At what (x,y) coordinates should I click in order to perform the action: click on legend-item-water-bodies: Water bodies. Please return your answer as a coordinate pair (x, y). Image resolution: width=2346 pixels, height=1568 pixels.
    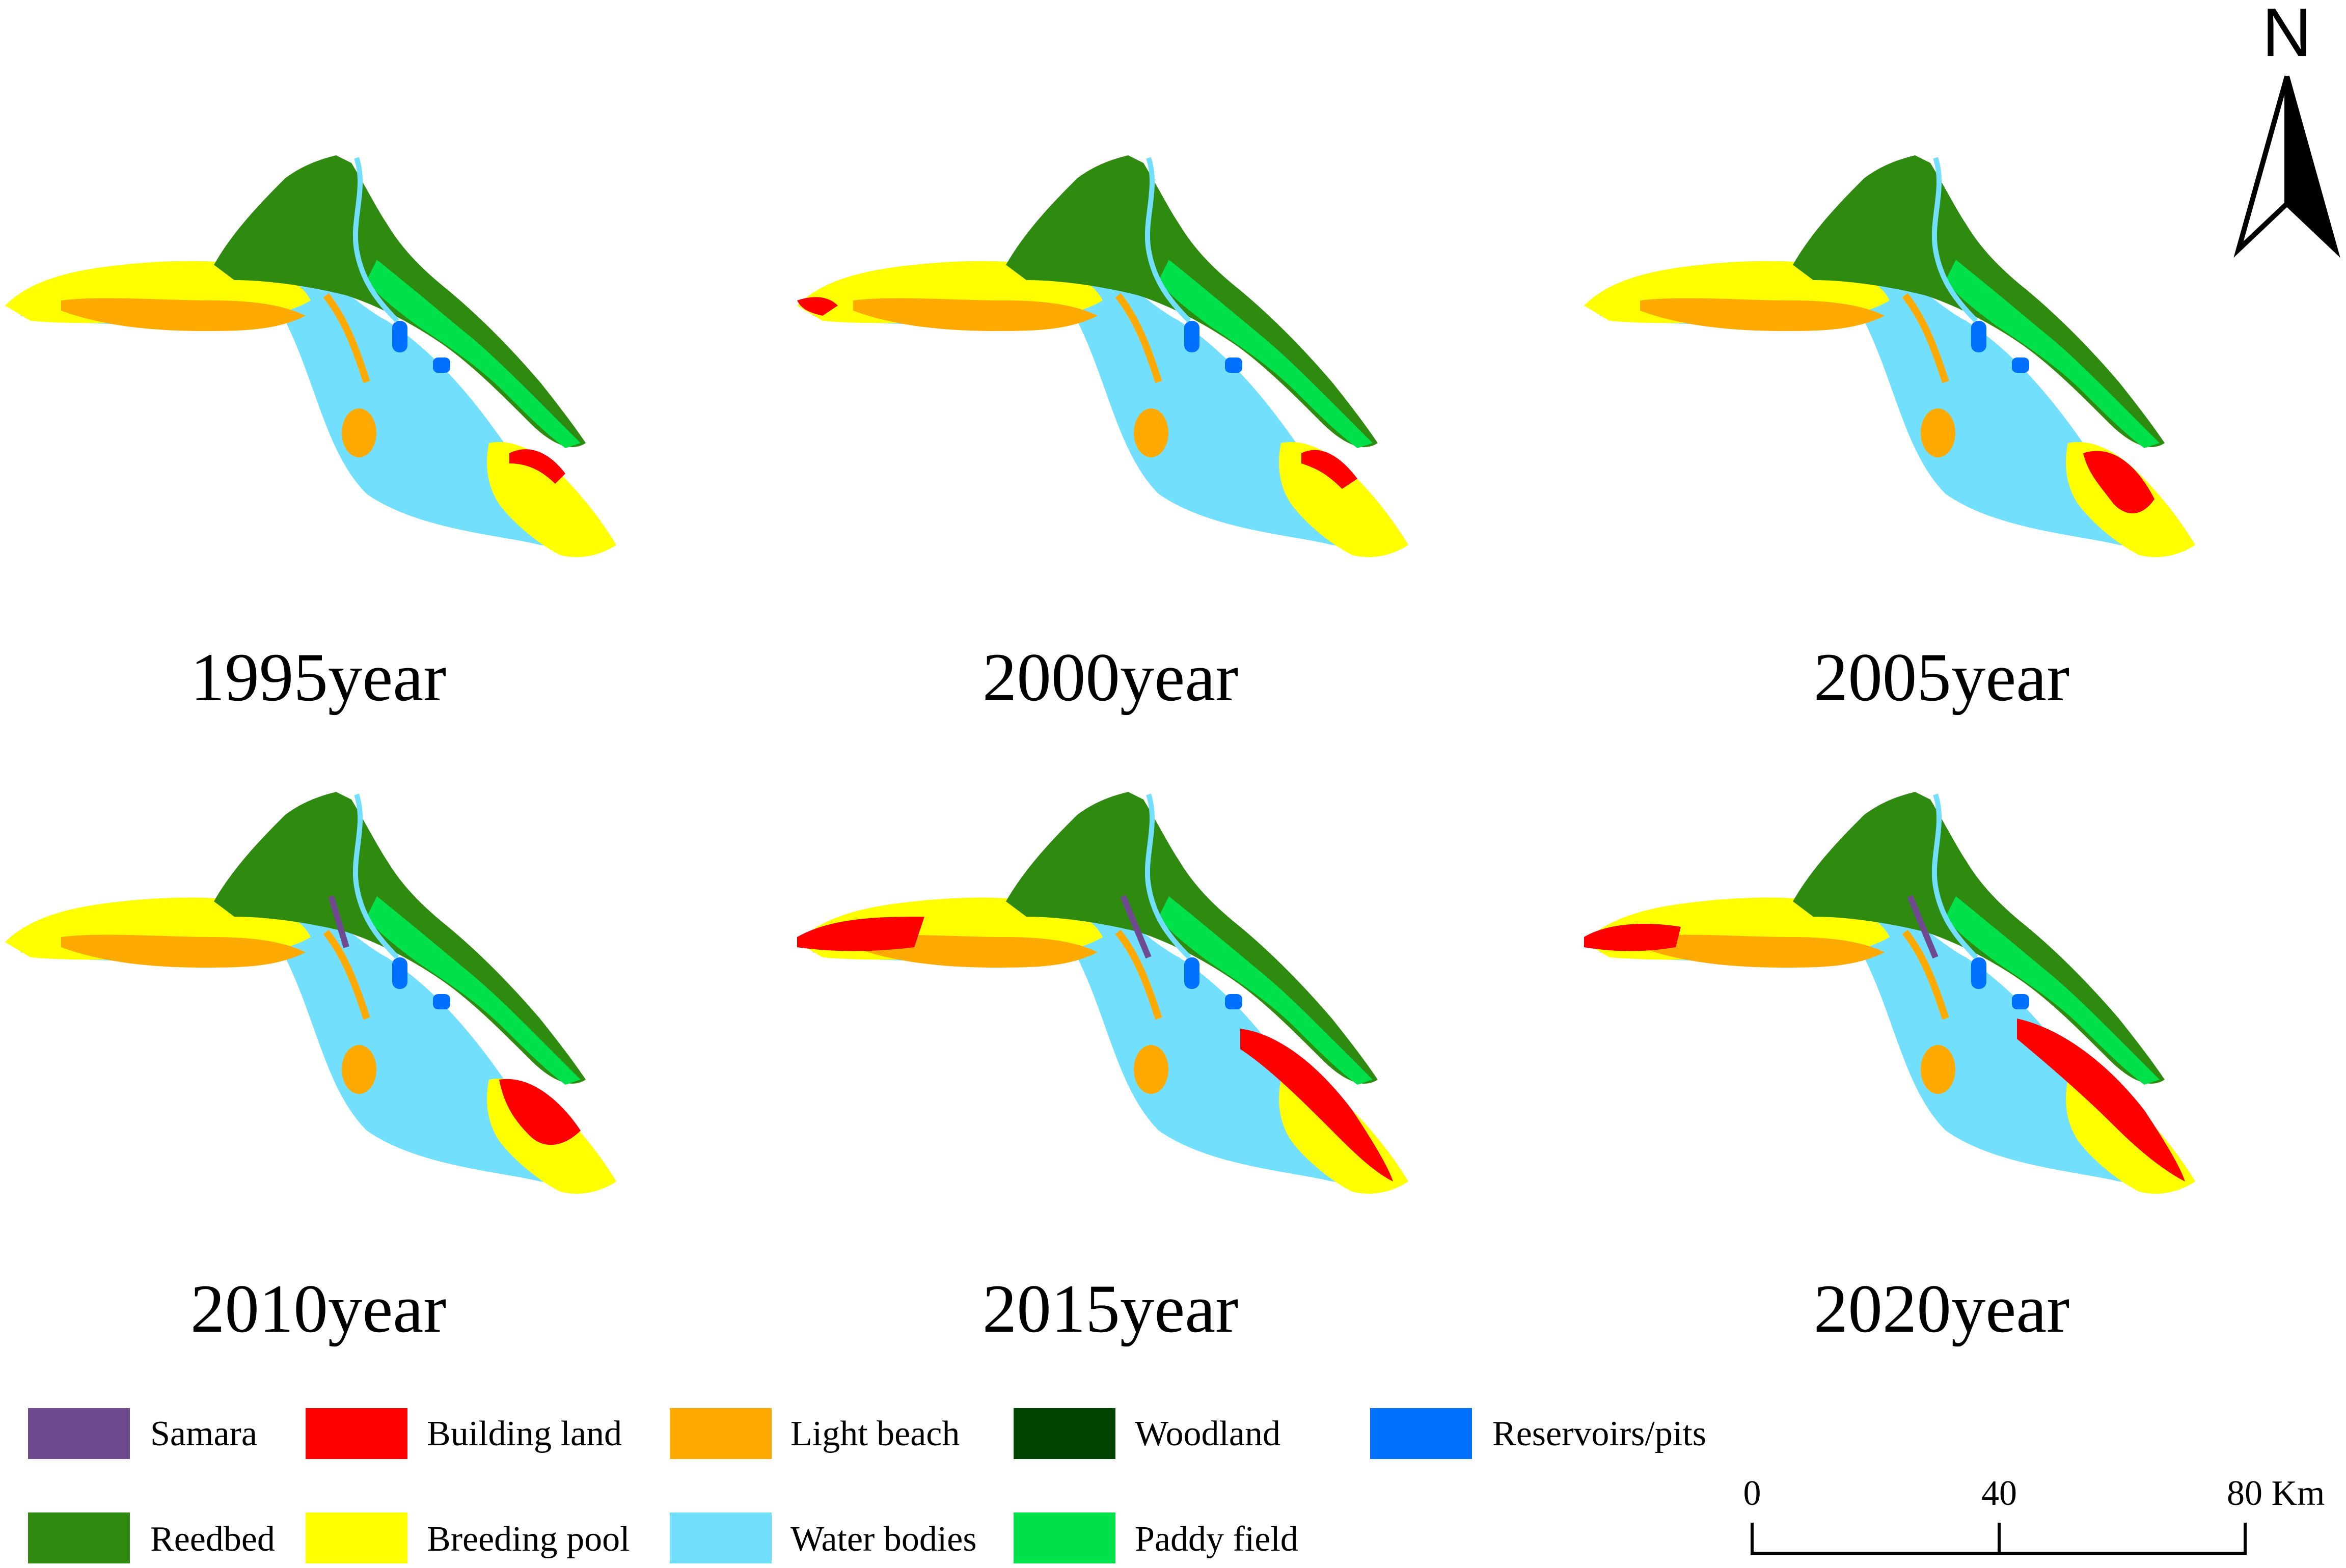
    Looking at the image, I should click on (823, 1537).